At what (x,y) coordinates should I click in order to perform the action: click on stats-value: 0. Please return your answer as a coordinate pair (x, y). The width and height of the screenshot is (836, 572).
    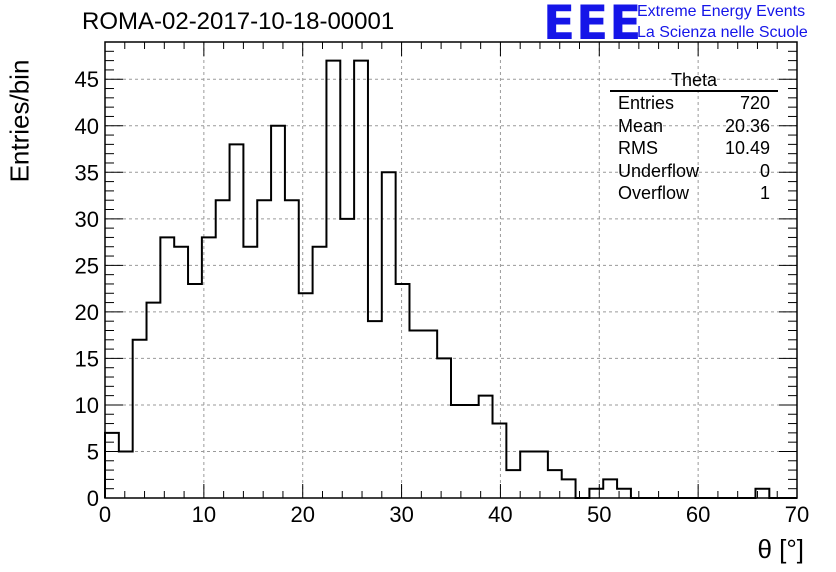
    Looking at the image, I should click on (764, 170).